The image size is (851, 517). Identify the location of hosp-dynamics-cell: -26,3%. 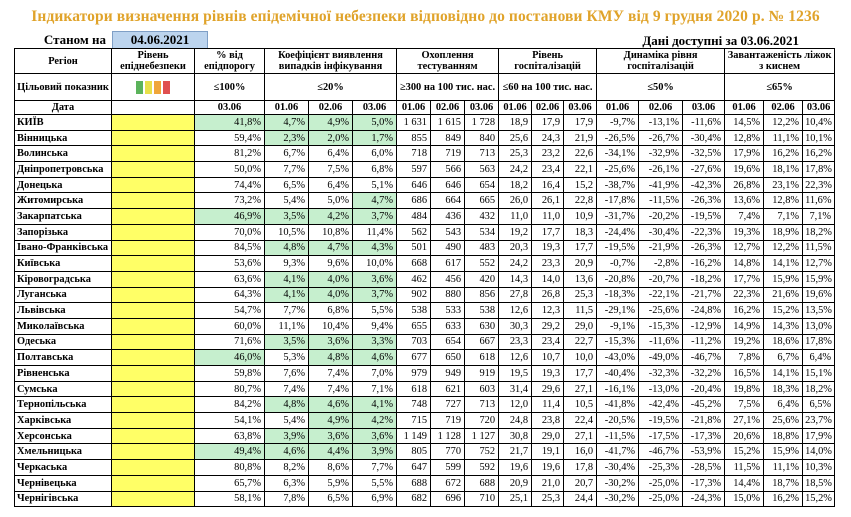
(704, 201).